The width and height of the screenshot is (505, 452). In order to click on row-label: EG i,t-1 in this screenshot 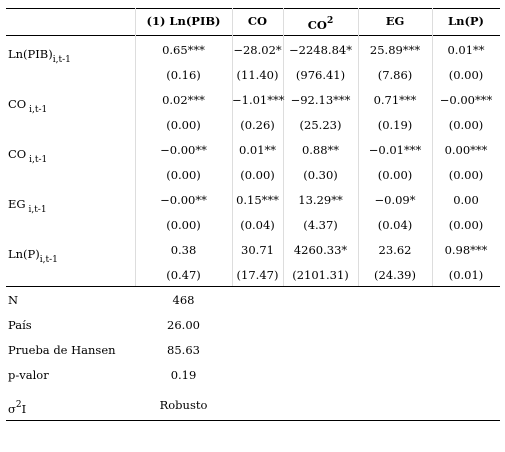, I will do `click(71, 204)`.